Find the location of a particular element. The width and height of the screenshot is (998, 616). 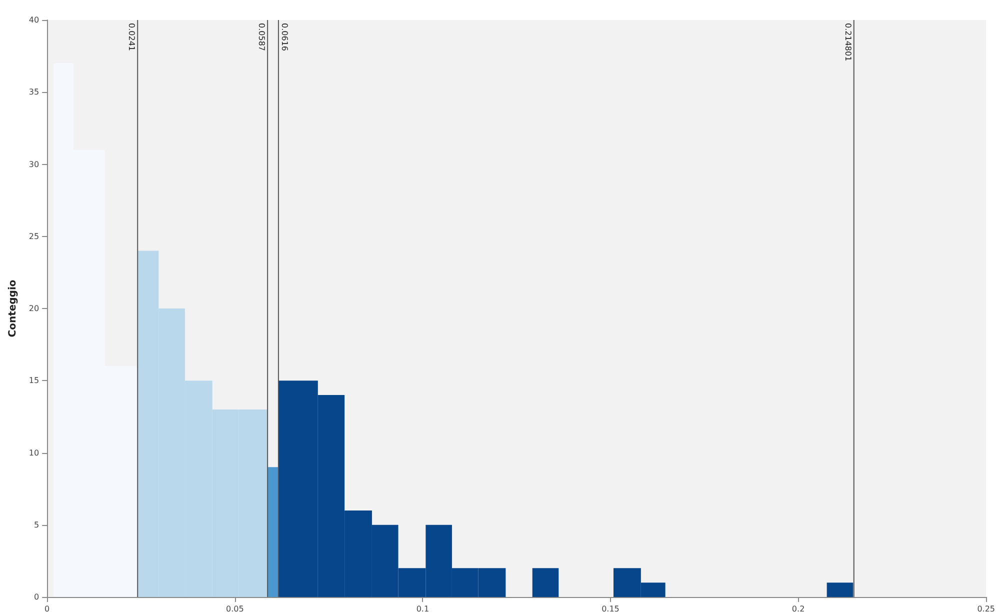

y-tick-label: 25 is located at coordinates (34, 236).